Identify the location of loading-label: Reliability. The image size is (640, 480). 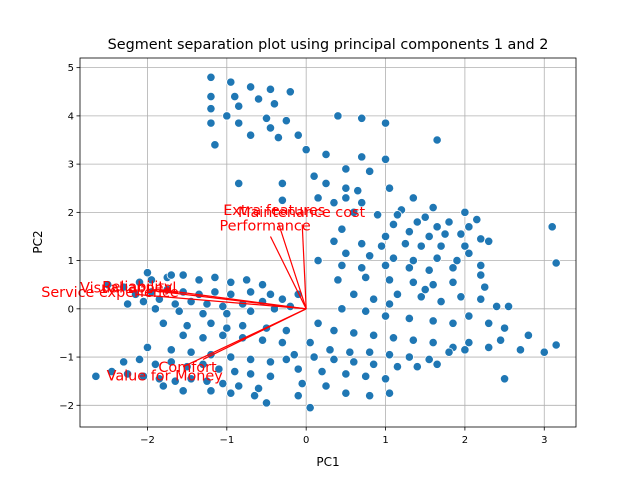
(137, 288).